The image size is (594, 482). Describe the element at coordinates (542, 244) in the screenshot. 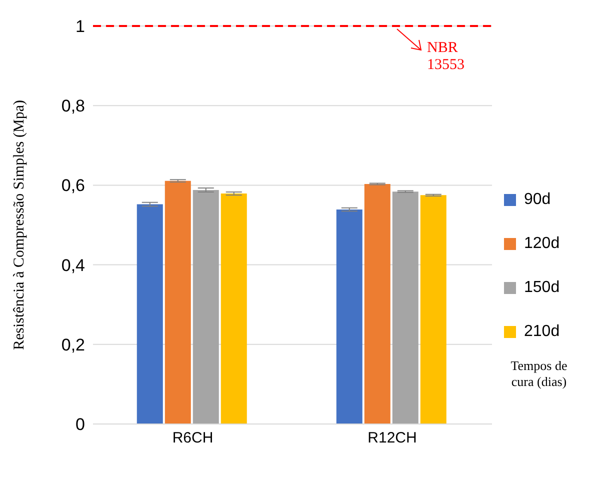

I see `legend-label: 120d` at that location.